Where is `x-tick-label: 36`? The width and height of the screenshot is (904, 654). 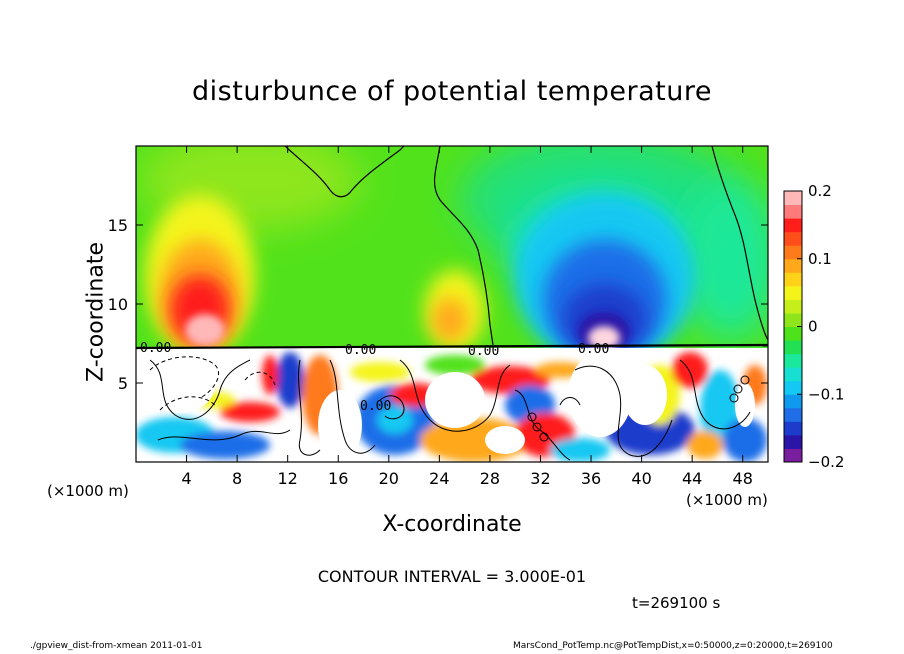
x-tick-label: 36 is located at coordinates (591, 478).